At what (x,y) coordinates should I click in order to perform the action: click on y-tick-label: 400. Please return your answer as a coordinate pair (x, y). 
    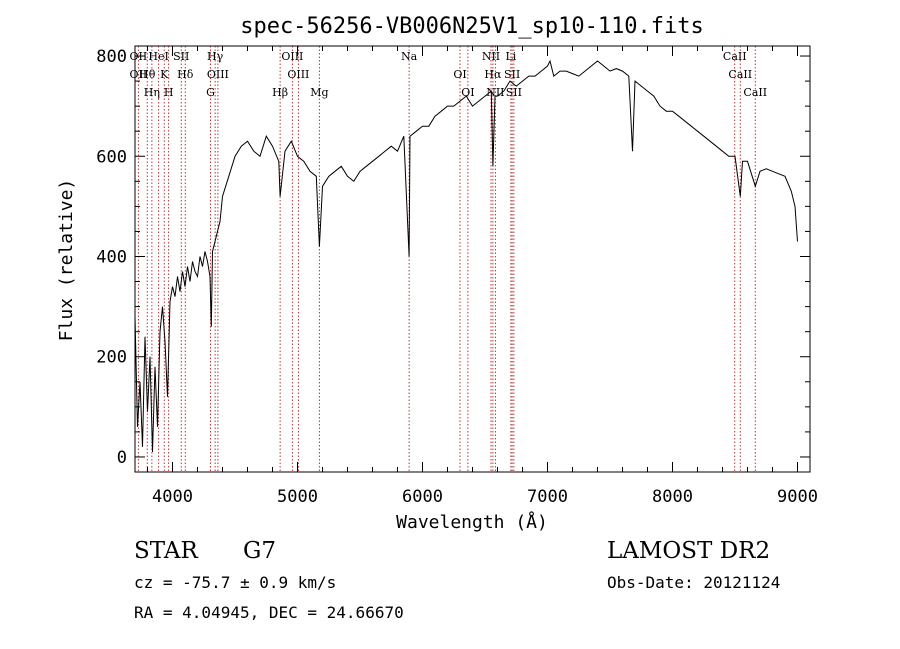
    Looking at the image, I should click on (111, 257).